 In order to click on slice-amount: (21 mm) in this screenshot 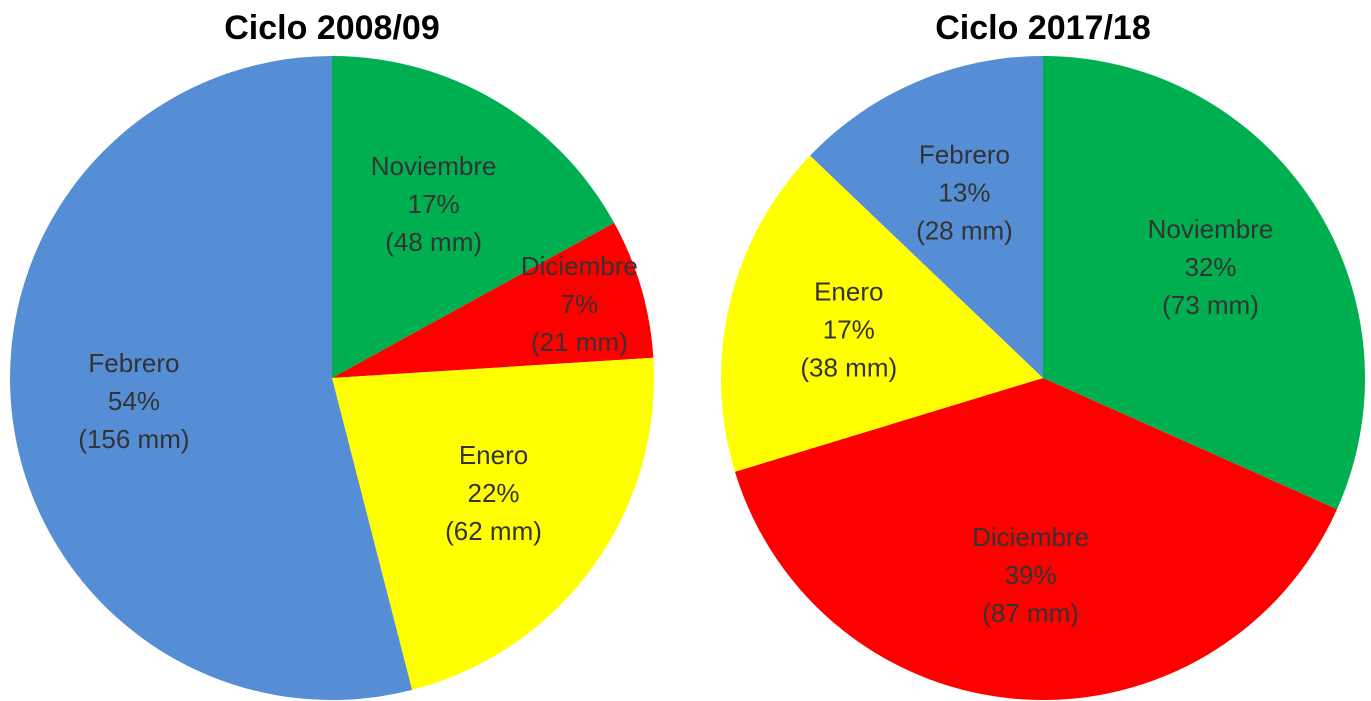, I will do `click(579, 342)`.